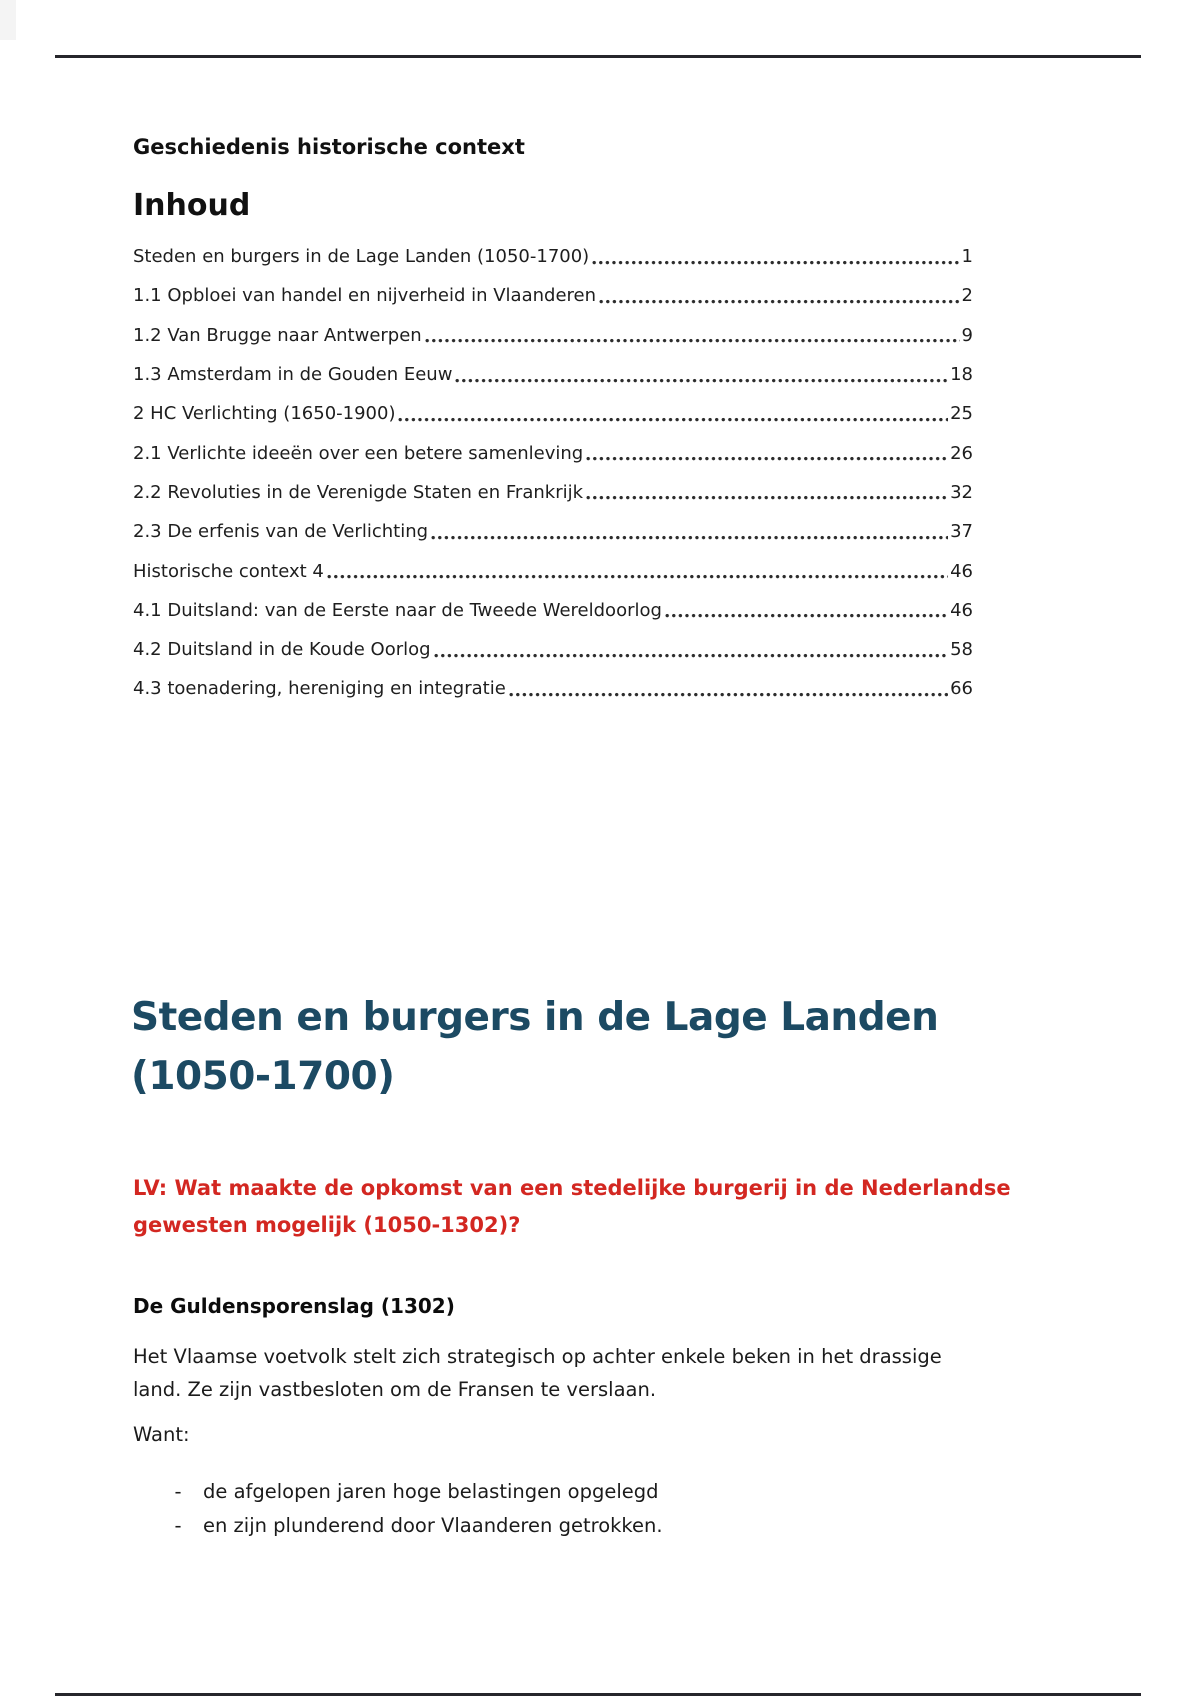 This screenshot has width=1200, height=1700. Describe the element at coordinates (598, 1694) in the screenshot. I see `bottom-divider` at that location.